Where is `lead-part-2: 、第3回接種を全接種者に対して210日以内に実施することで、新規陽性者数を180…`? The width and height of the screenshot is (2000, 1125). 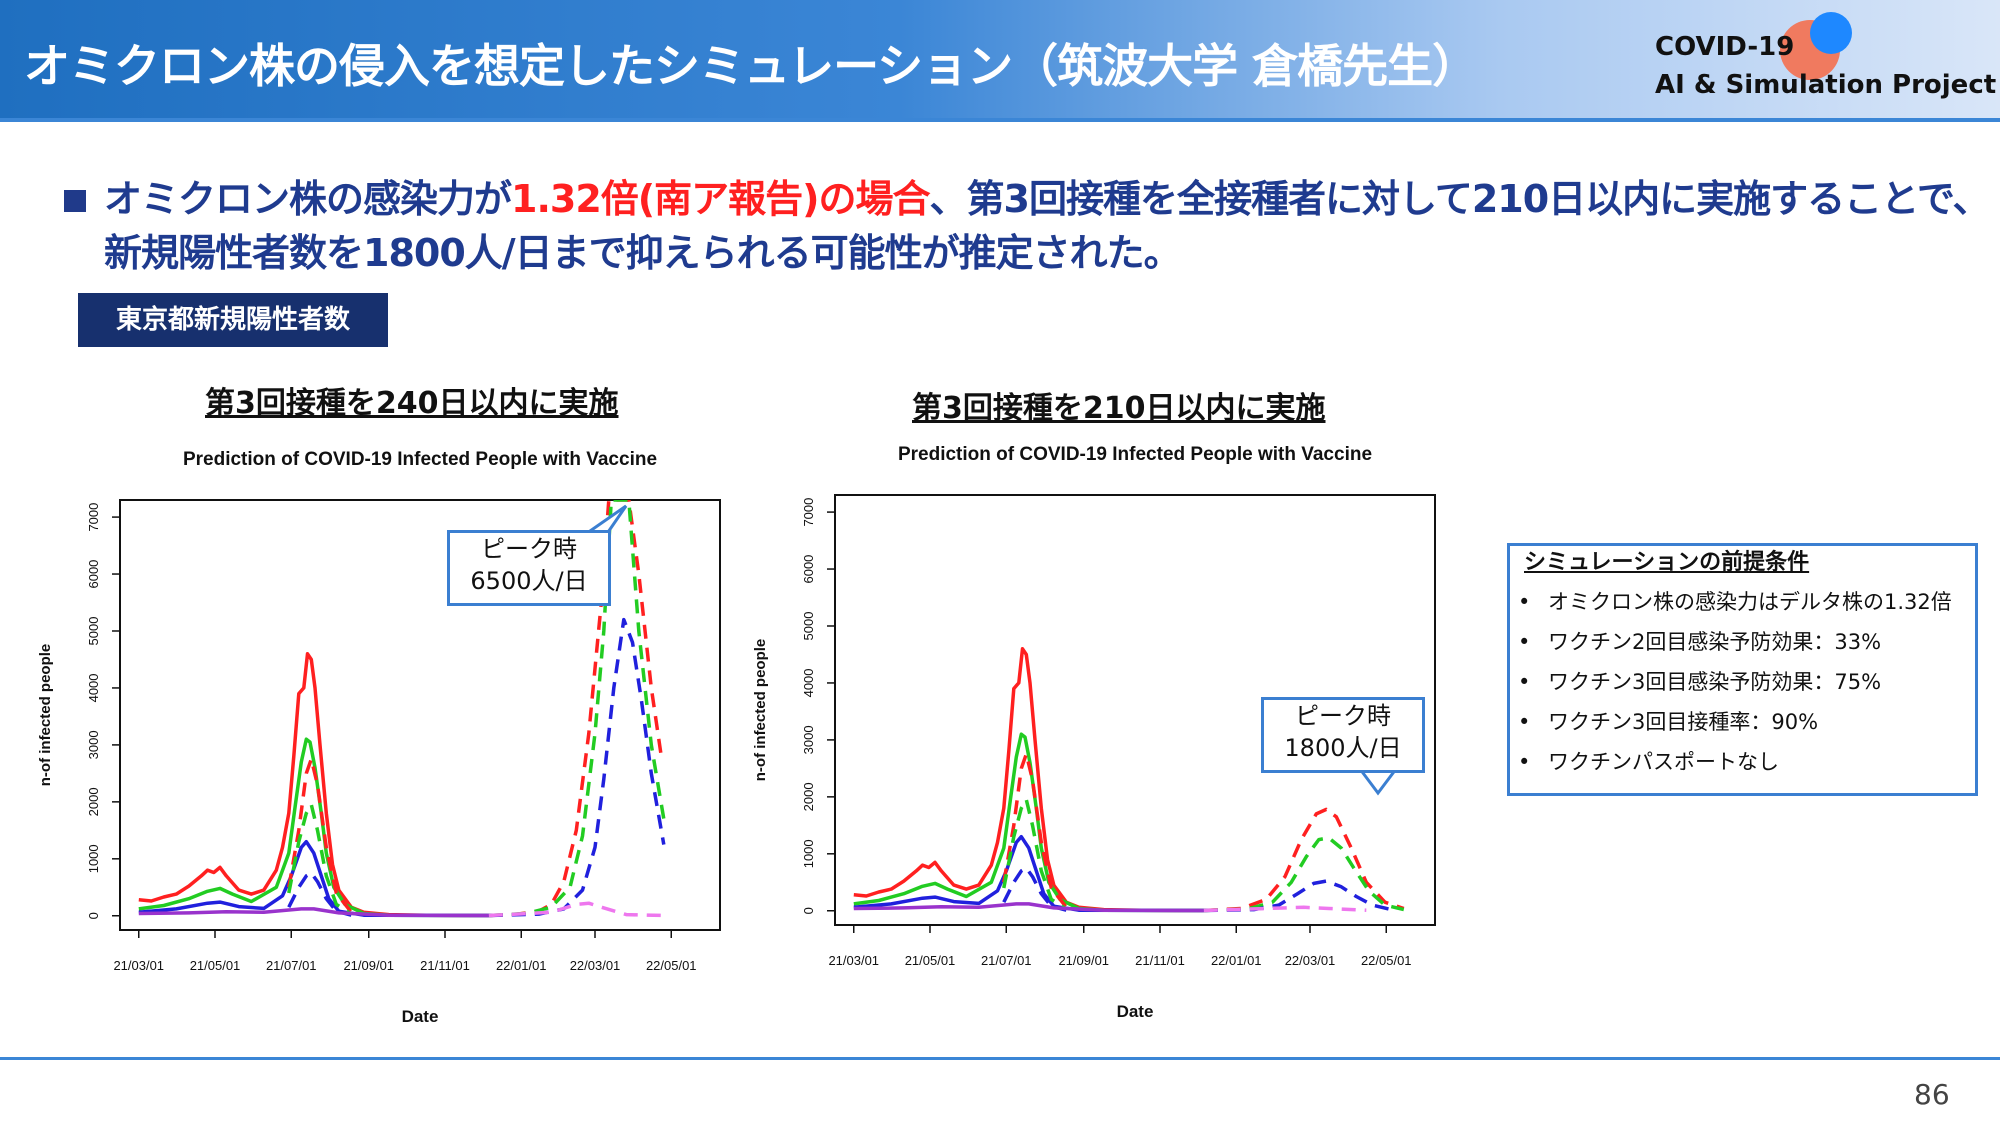
lead-part-2: 、第3回接種を全接種者に対して210日以内に実施することで、新規陽性者数を180… is located at coordinates (1047, 226).